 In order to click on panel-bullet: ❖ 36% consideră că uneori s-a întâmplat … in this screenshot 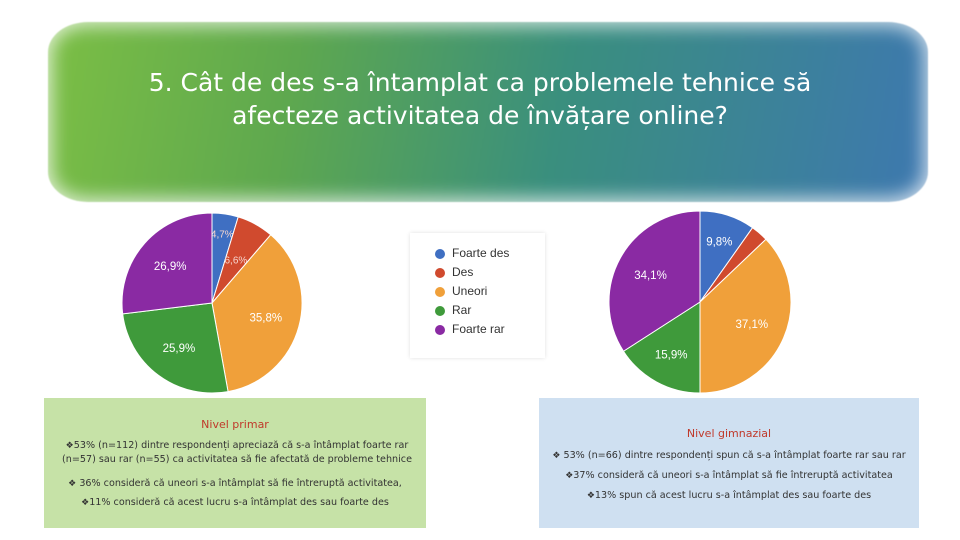, I will do `click(235, 484)`.